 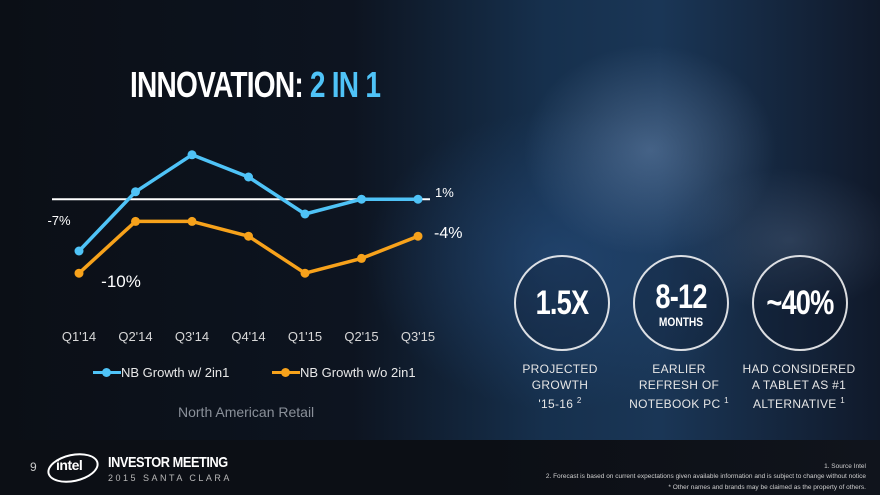 I want to click on data-label: 1%, so click(x=444, y=192).